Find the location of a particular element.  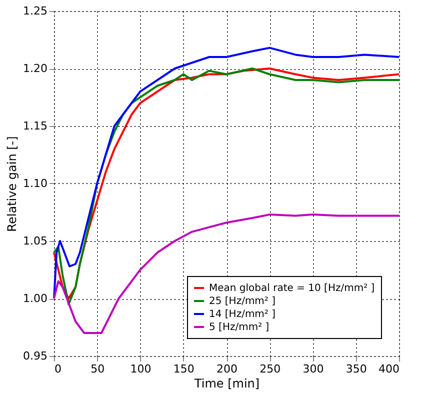

x-tick-label: 100 is located at coordinates (141, 369).